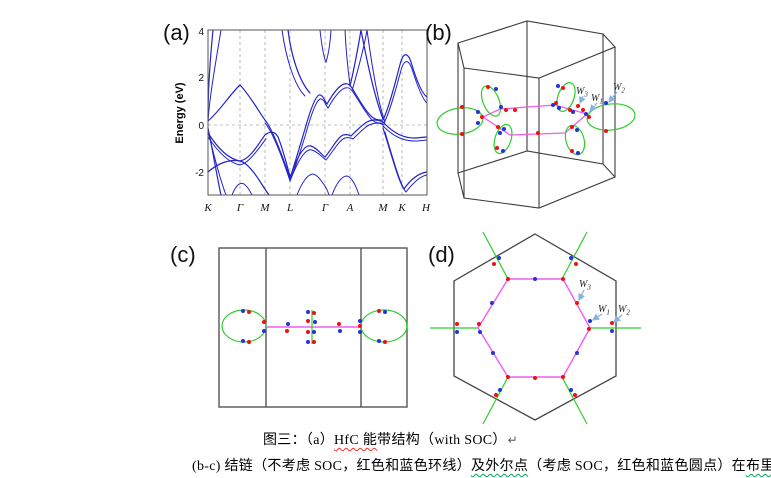  Describe the element at coordinates (201, 78) in the screenshot. I see `y-tick-2: 2` at that location.